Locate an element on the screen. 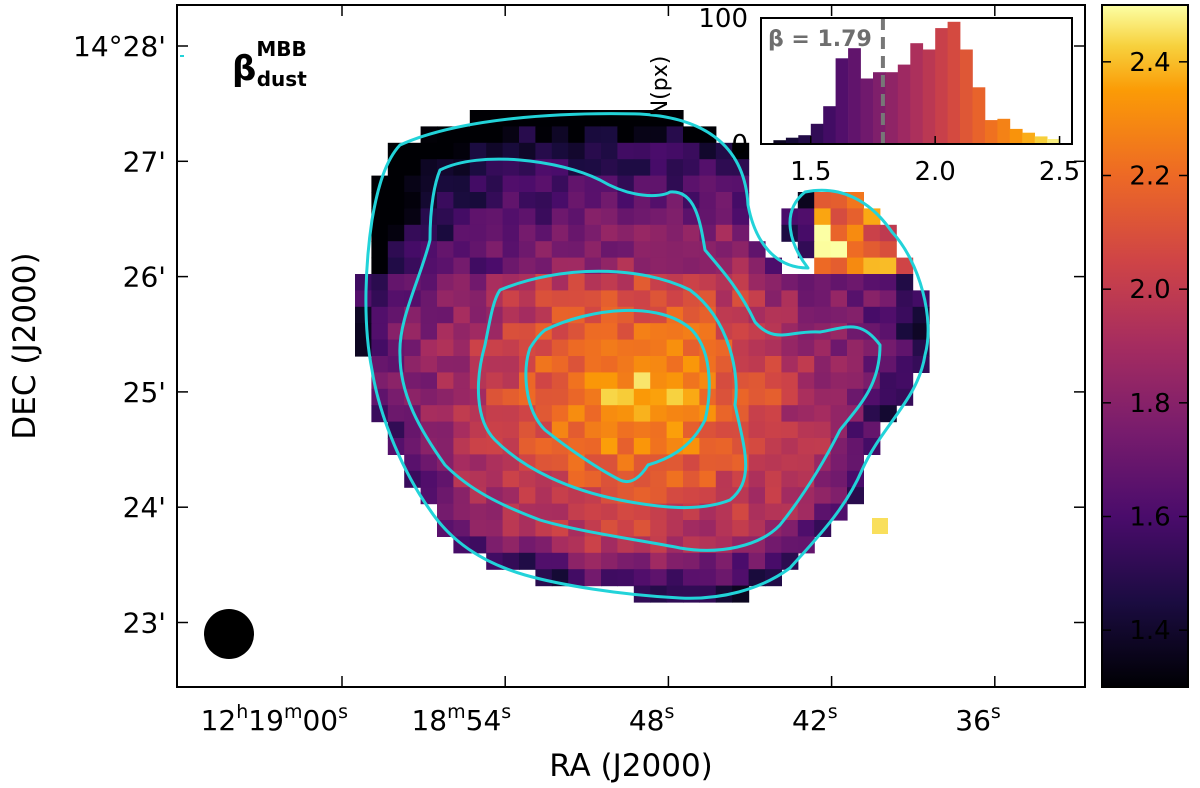 The height and width of the screenshot is (788, 1200). map-y-tick-label: 27' is located at coordinates (144, 161).